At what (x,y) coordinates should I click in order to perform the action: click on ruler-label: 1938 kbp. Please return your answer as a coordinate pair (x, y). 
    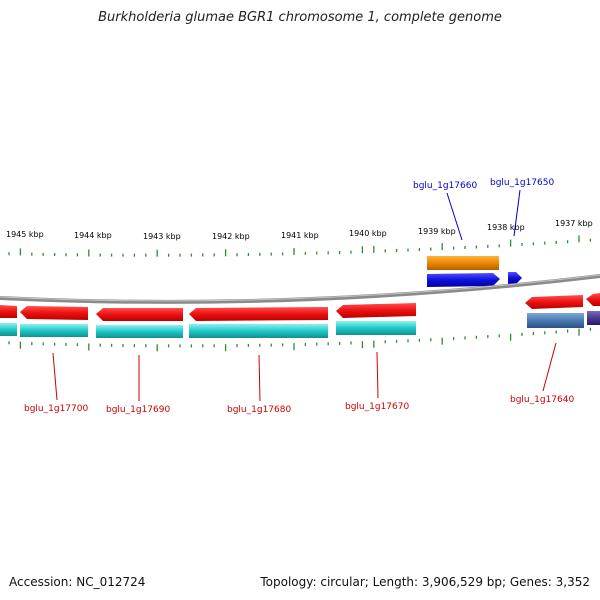
    Looking at the image, I should click on (506, 227).